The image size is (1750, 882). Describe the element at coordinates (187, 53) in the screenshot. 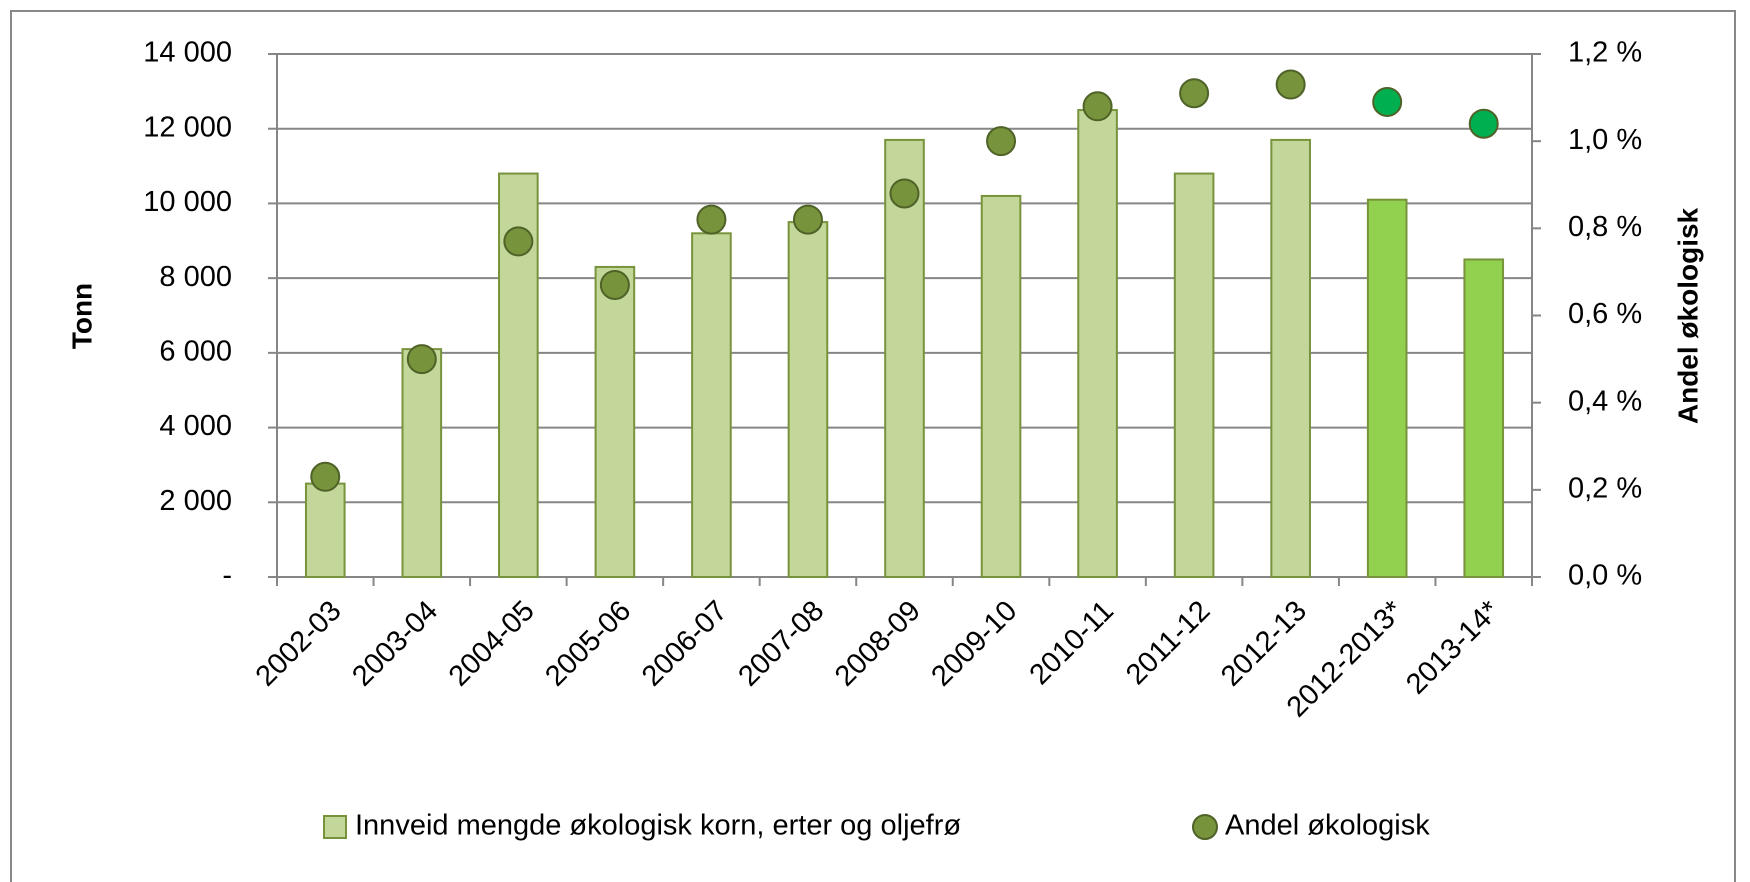

I see `y-tick-label: 14 000` at that location.